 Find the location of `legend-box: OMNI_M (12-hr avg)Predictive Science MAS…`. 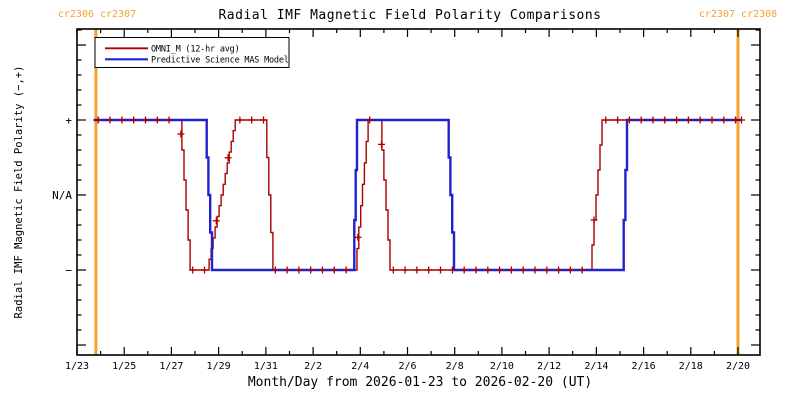

legend-box: OMNI_M (12-hr avg)Predictive Science MAS… is located at coordinates (192, 52).